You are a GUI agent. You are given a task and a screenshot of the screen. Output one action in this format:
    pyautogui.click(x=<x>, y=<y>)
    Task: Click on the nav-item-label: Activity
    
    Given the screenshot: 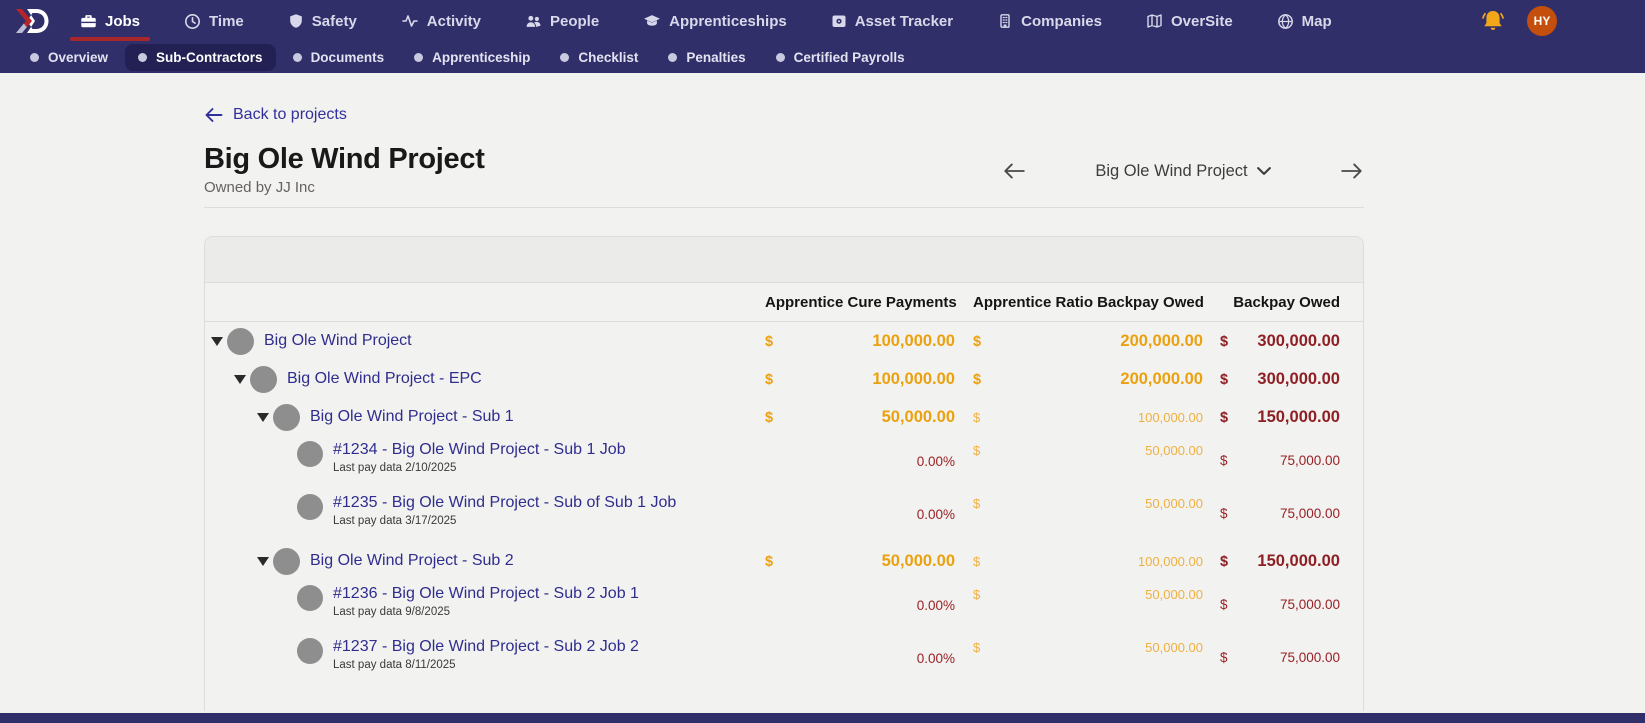 What is the action you would take?
    pyautogui.click(x=453, y=21)
    